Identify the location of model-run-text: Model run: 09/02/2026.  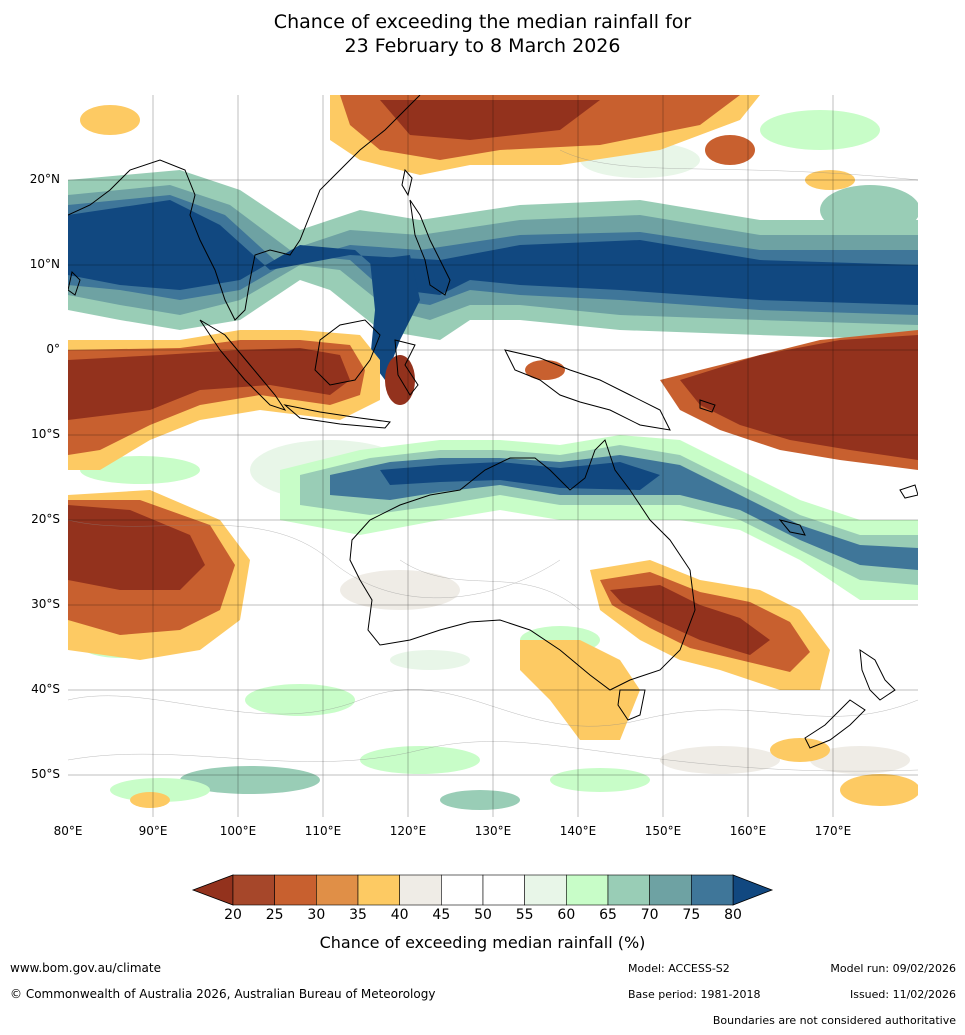
(893, 968).